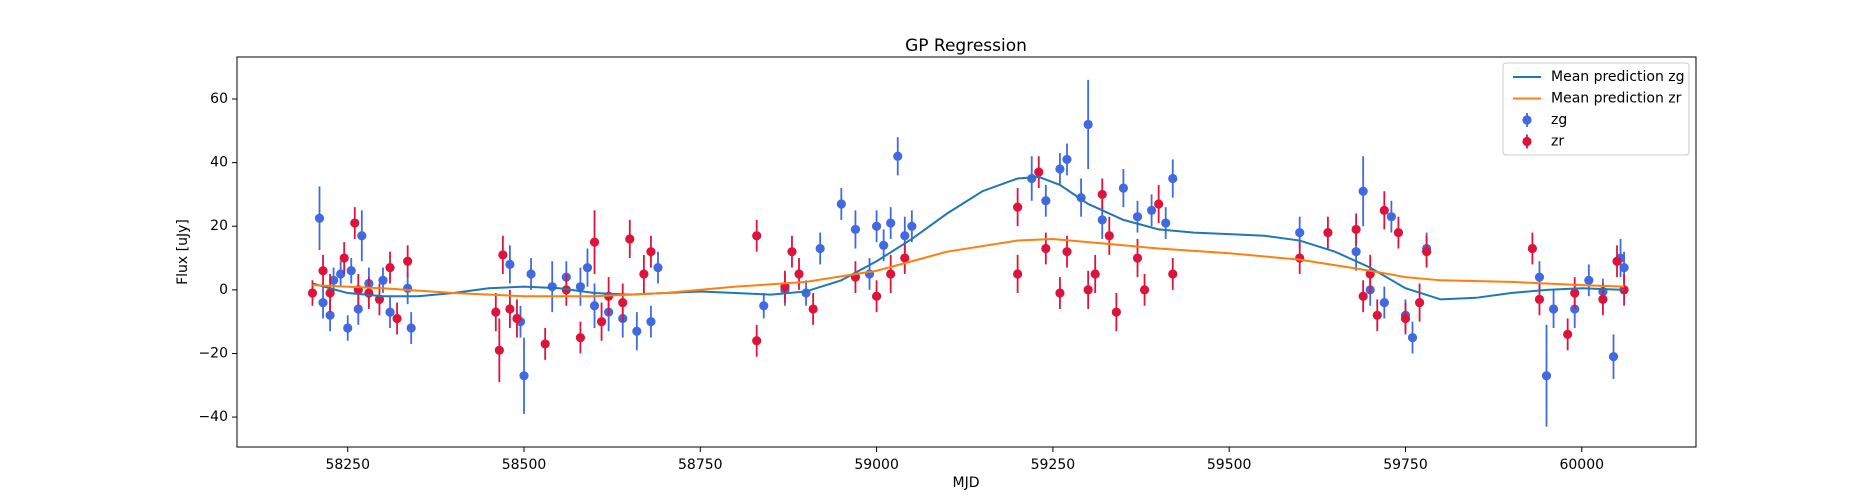  I want to click on legend-label: Mean prediction zr, so click(1616, 99).